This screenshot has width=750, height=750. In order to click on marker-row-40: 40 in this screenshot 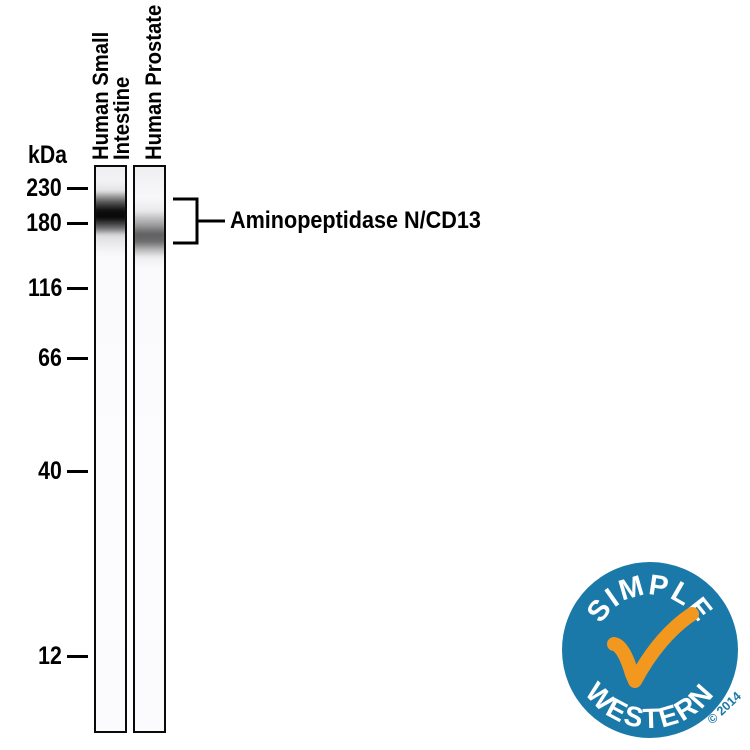, I will do `click(44, 470)`.